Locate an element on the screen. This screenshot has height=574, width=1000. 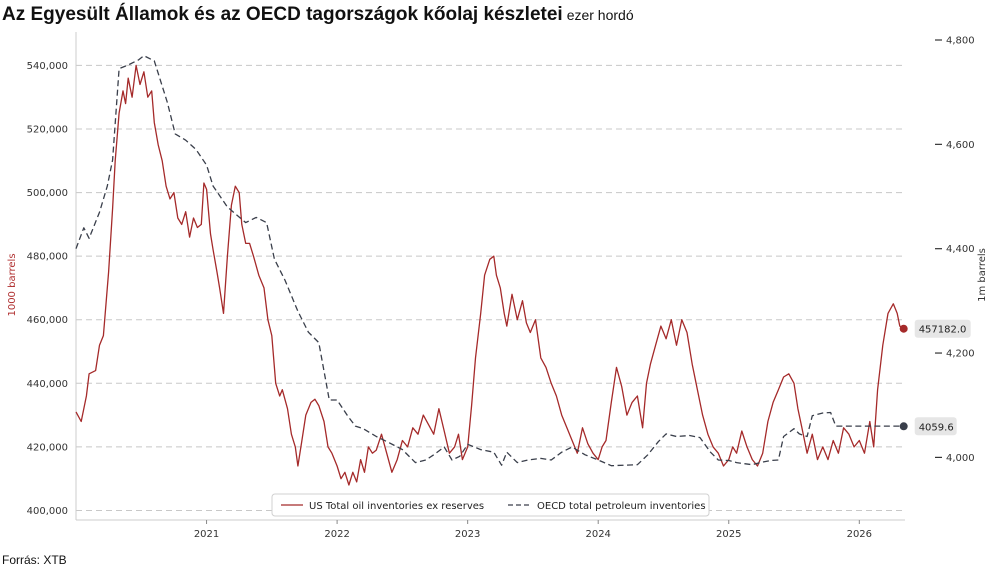
y-left-tick-label: 480,000 is located at coordinates (47, 257).